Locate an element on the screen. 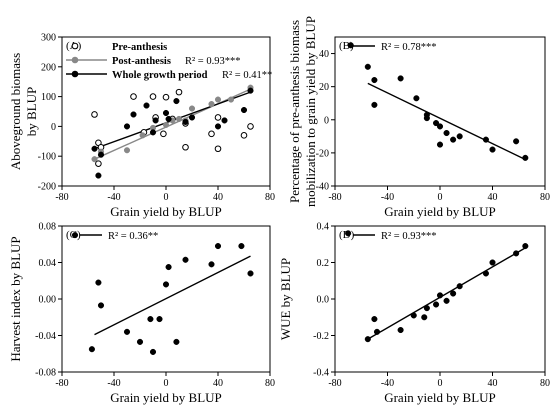 This screenshot has height=410, width=550. legend-entry: R² = 0.93*** is located at coordinates (394, 236).